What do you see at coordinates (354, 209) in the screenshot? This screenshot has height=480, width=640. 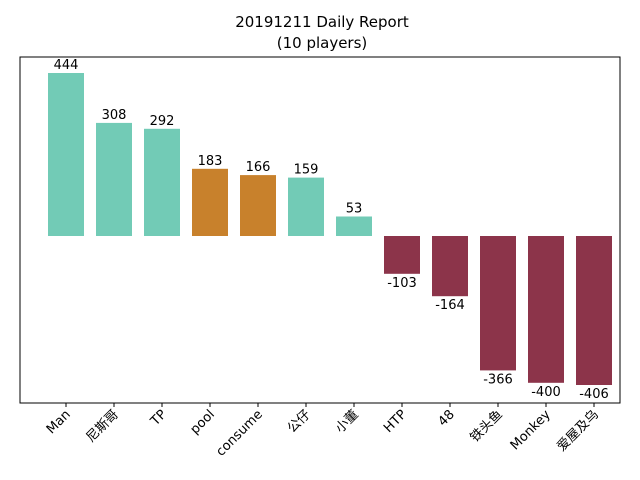 I see `value-label-6: 53` at bounding box center [354, 209].